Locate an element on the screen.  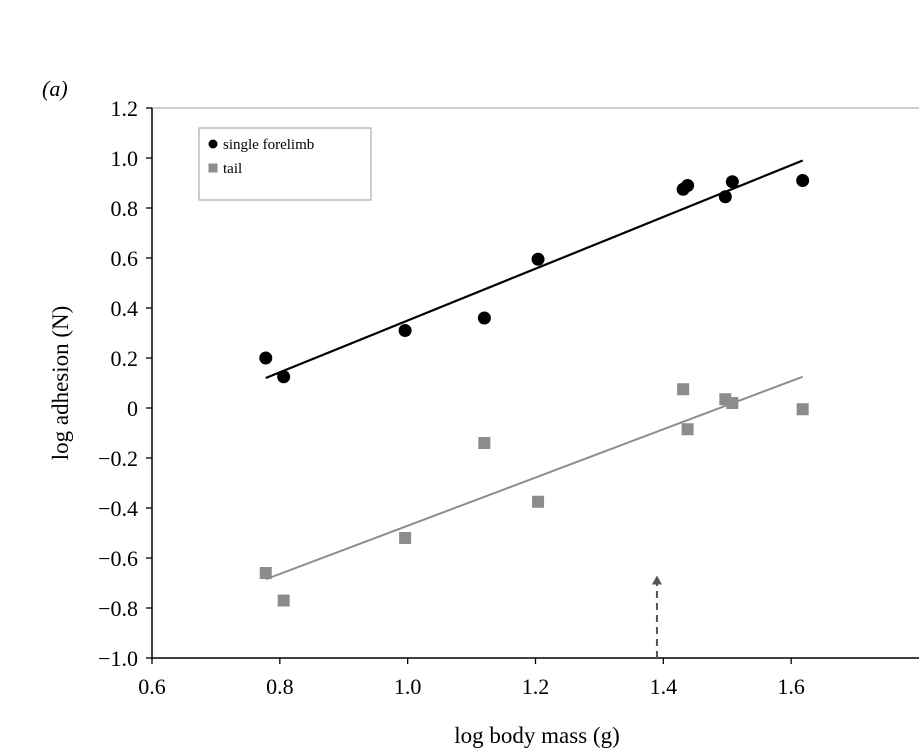
panel-label-letter: a is located at coordinates (54, 88).